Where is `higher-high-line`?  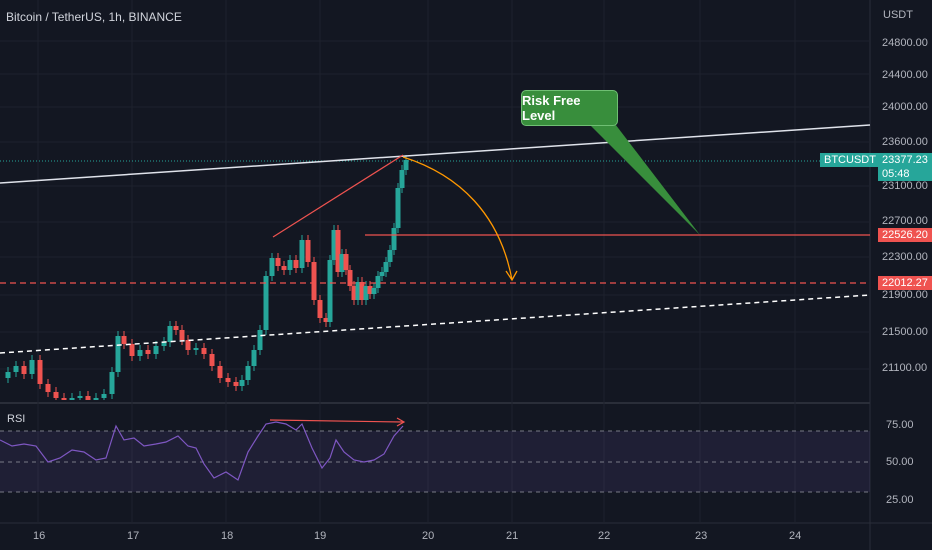 higher-high-line is located at coordinates (338, 196).